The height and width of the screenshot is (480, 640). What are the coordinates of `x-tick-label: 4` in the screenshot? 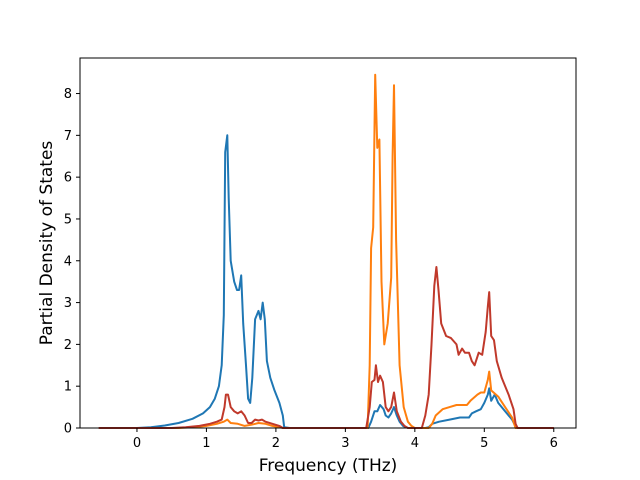 It's located at (415, 443).